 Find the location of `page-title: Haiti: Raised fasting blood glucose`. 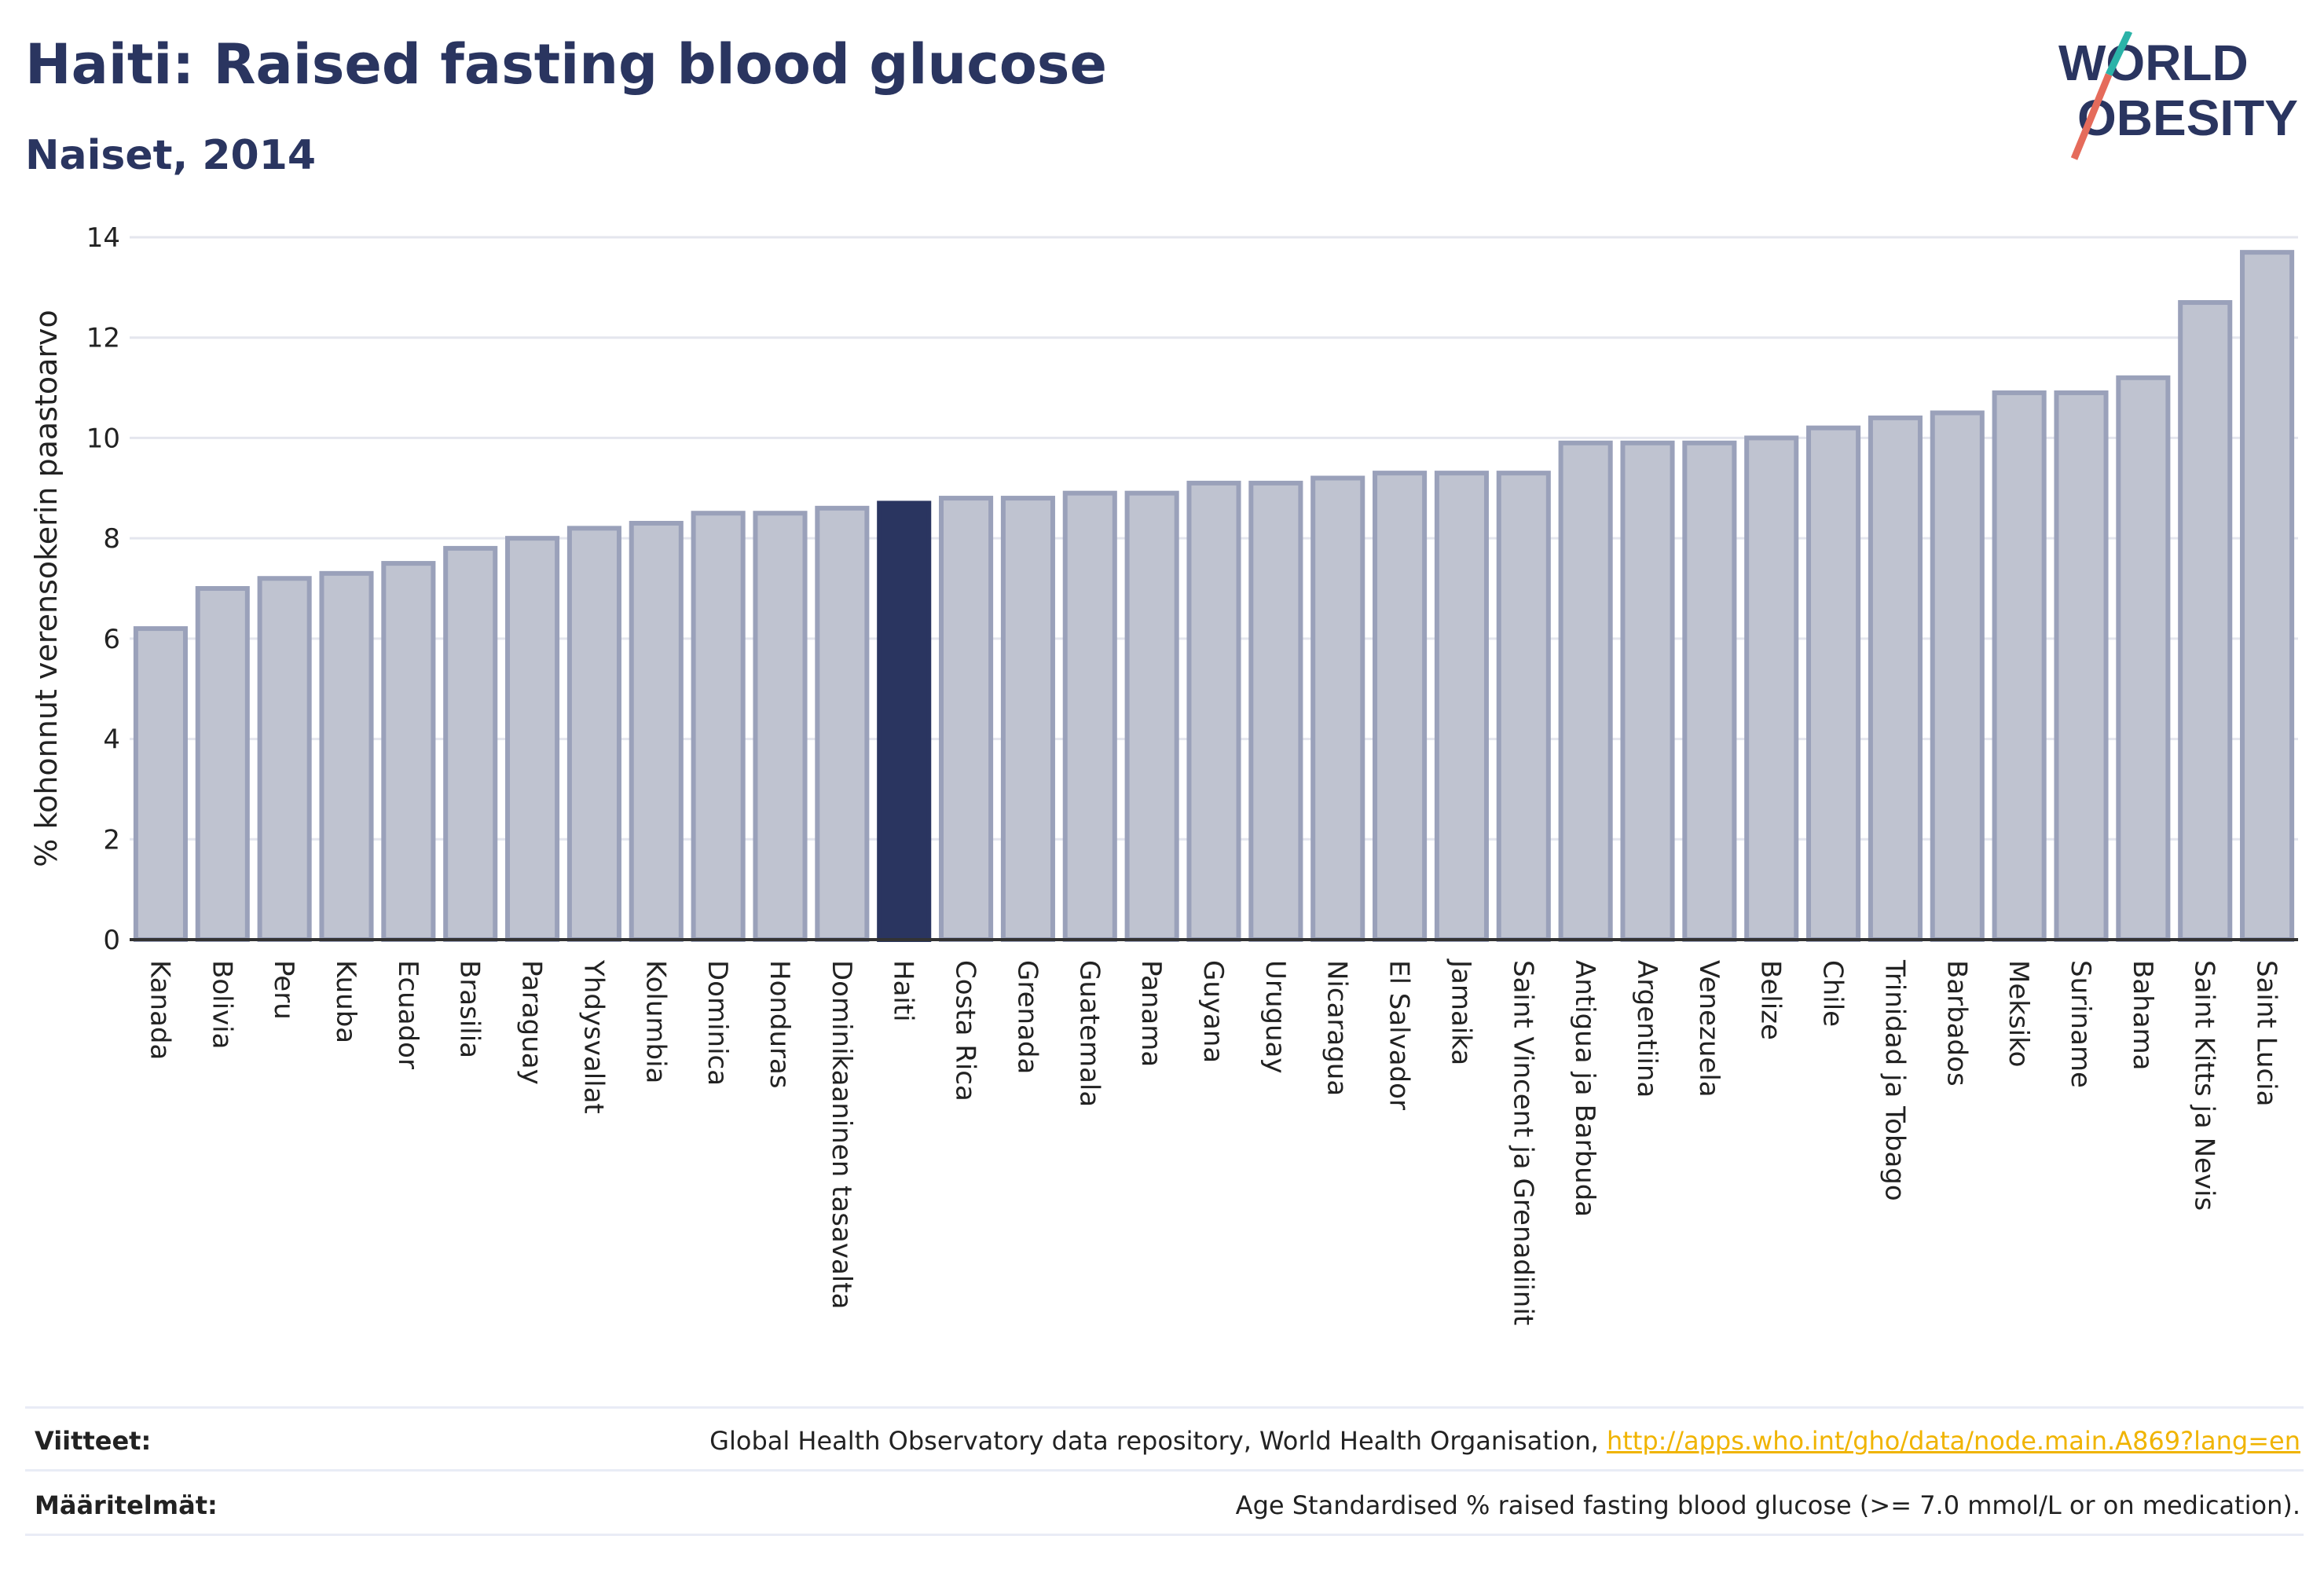

page-title: Haiti: Raised fasting blood glucose is located at coordinates (566, 64).